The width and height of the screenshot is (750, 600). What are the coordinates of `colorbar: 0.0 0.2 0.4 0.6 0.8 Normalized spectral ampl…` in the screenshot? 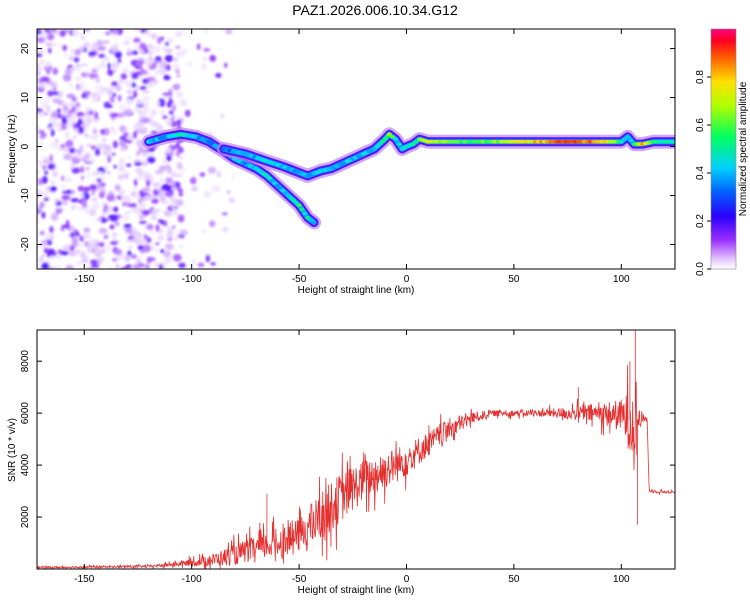 It's located at (722, 152).